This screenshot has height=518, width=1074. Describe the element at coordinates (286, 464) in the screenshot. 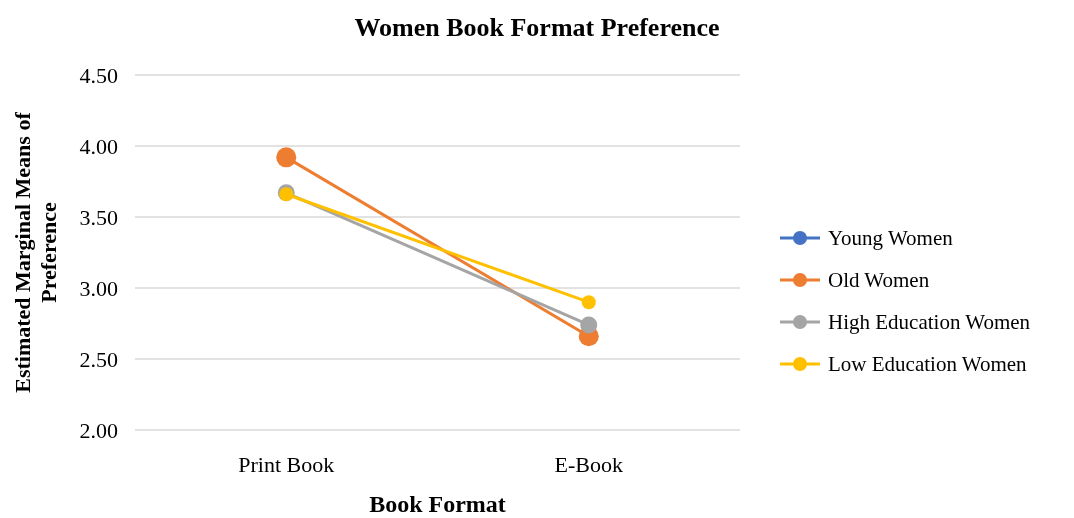

I see `x-tick-label: Print Book` at that location.